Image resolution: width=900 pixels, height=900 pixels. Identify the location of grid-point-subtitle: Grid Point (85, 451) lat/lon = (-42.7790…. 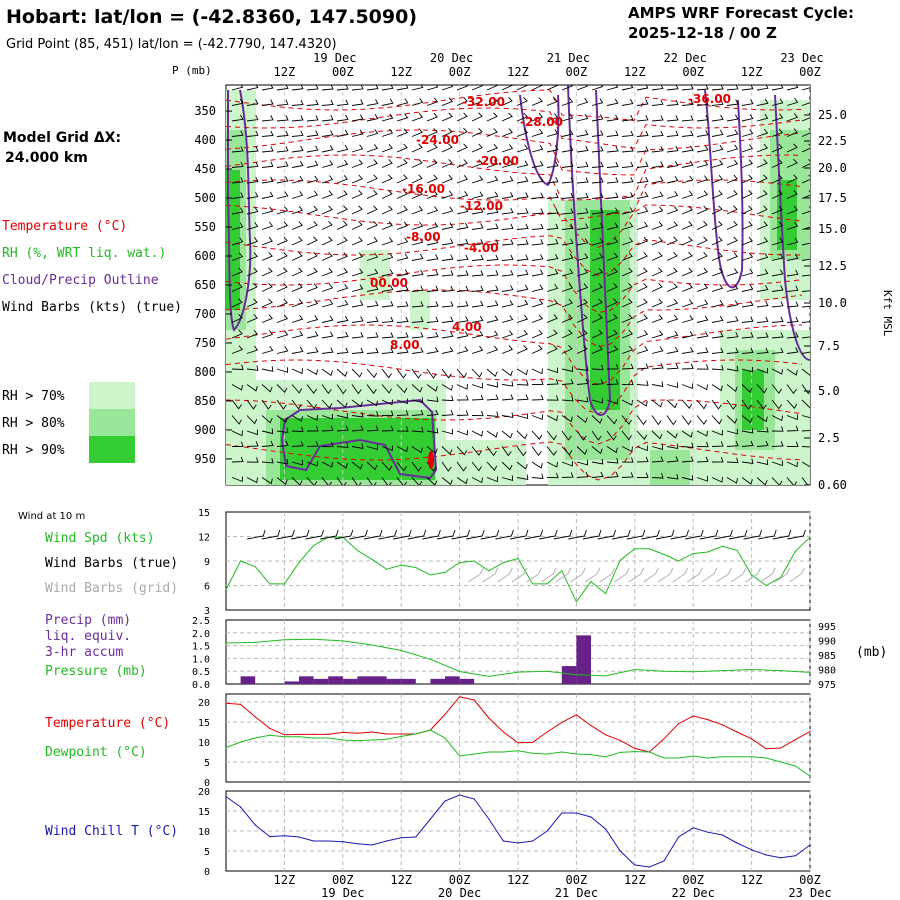
(171, 44).